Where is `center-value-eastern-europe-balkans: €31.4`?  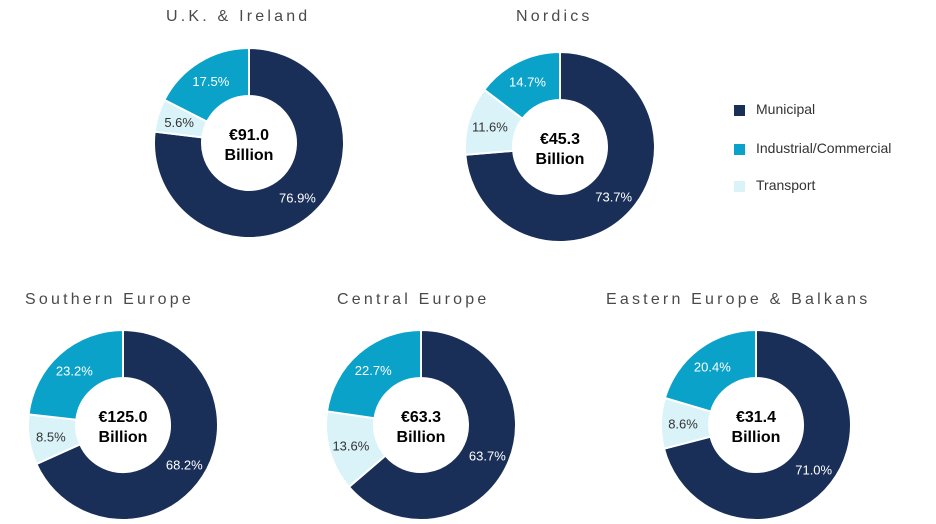 center-value-eastern-europe-balkans: €31.4 is located at coordinates (756, 417).